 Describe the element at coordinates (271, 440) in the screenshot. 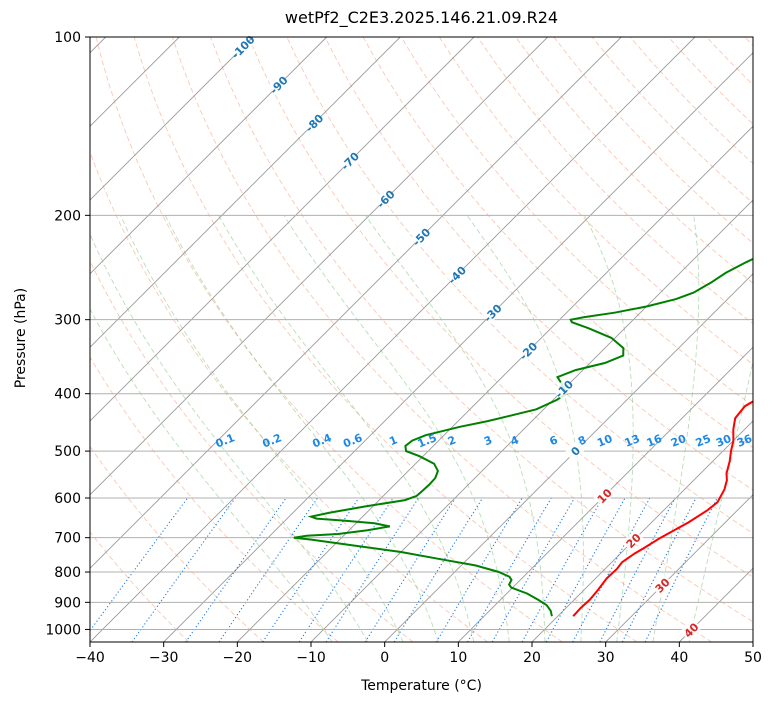

I see `mixing-ratio-label: 0.2` at that location.